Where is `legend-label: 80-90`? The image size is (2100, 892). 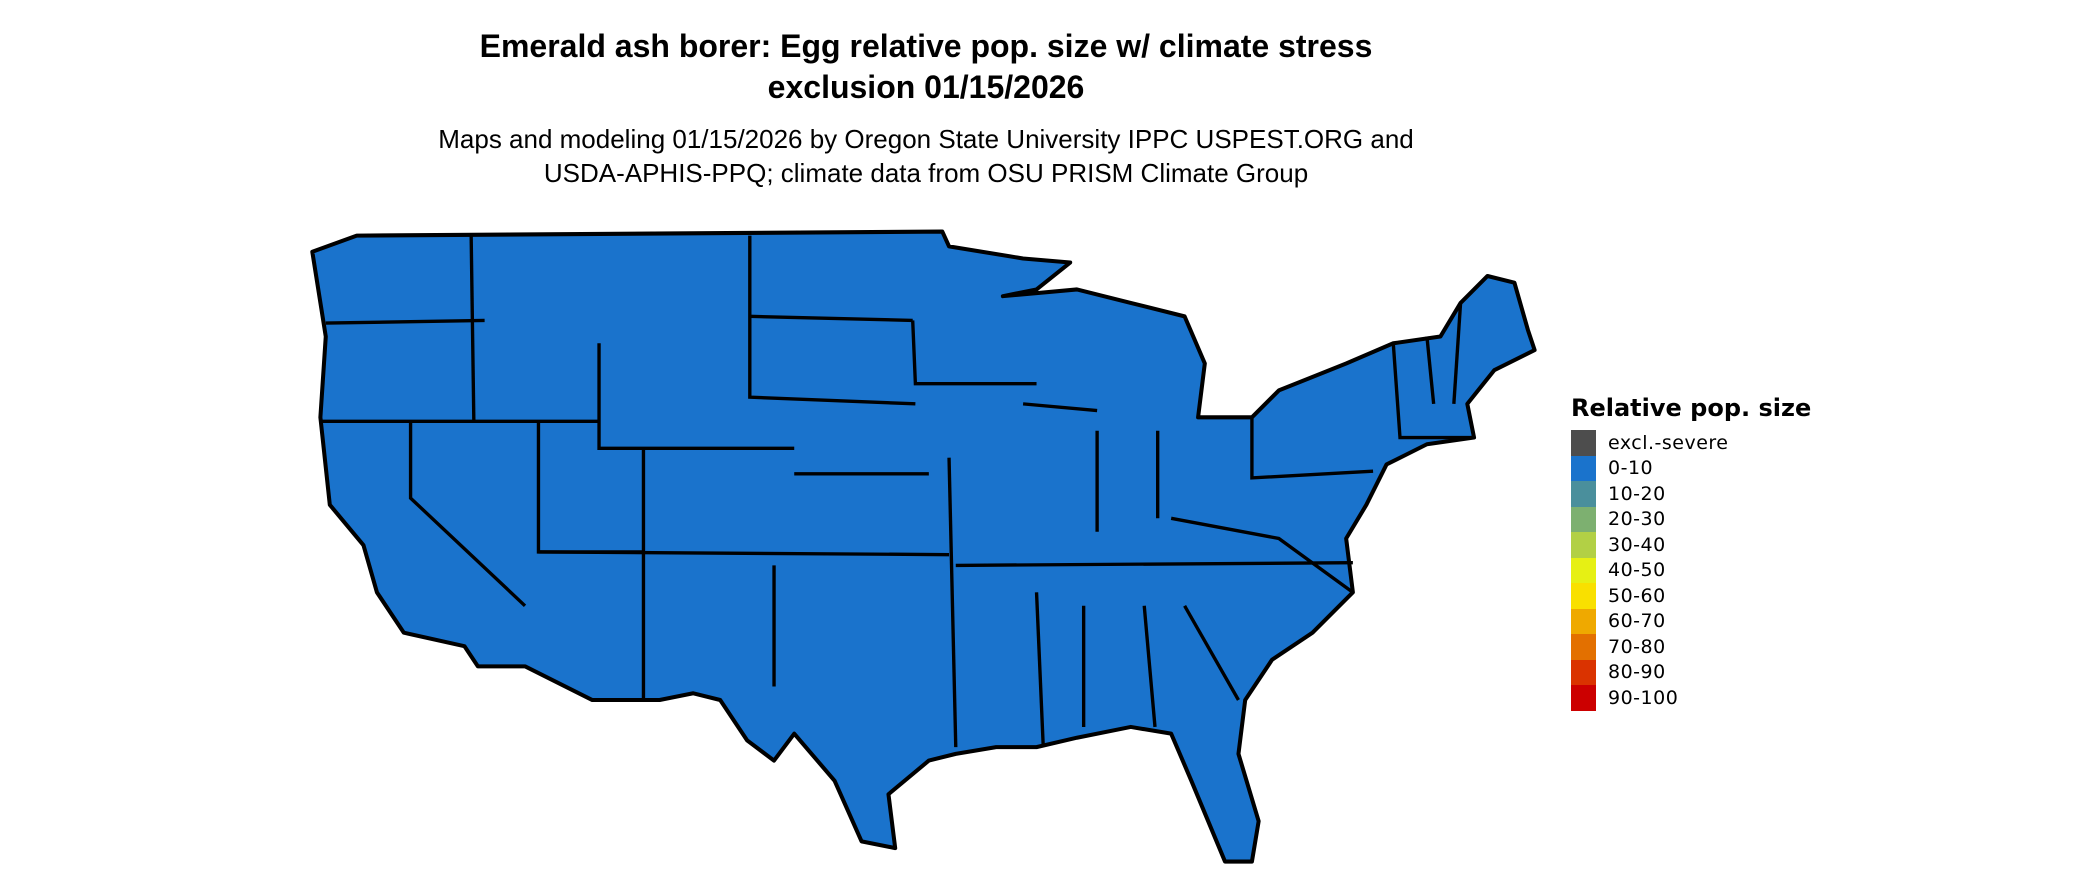 legend-label: 80-90 is located at coordinates (1637, 672).